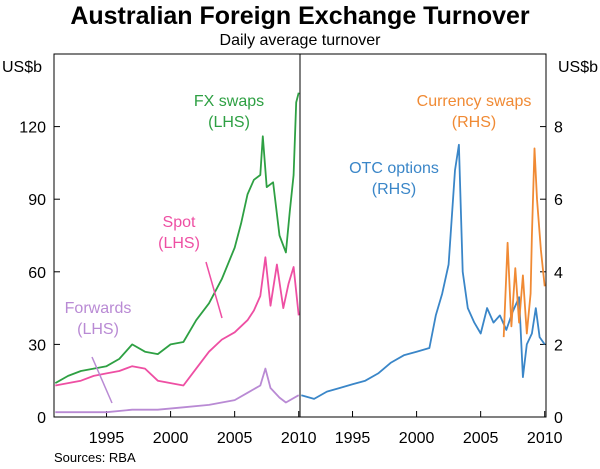 The height and width of the screenshot is (469, 600). Describe the element at coordinates (353, 438) in the screenshot. I see `x-tick-label-right: 1995` at that location.